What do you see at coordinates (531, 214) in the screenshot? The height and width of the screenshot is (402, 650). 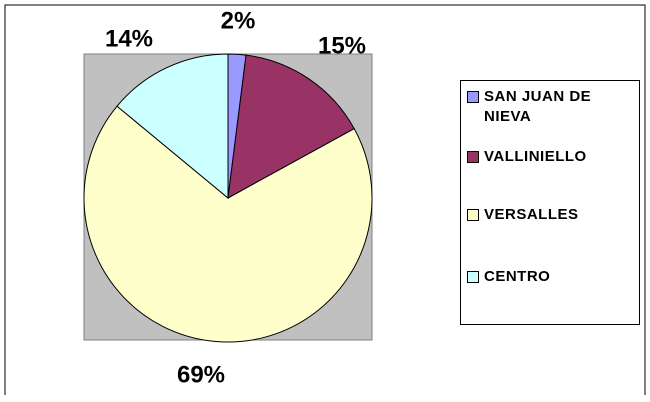 I see `legend-label: VERSALLES` at bounding box center [531, 214].